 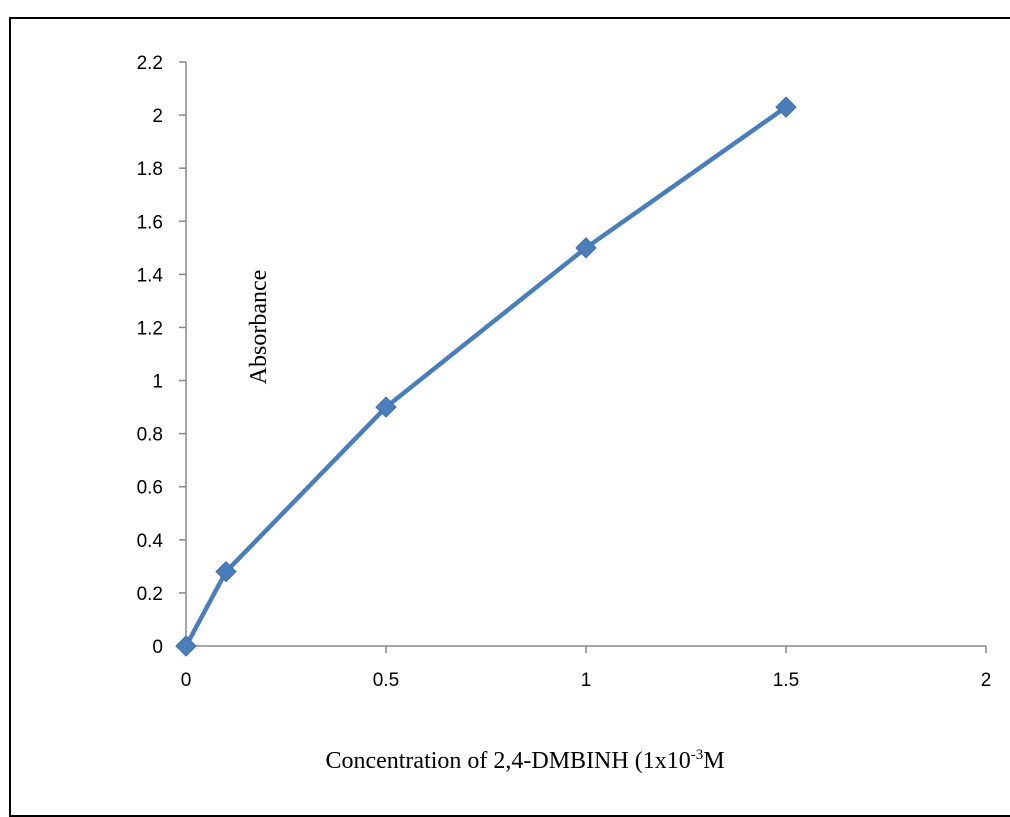 I want to click on x-tick-label: 0, so click(x=186, y=680).